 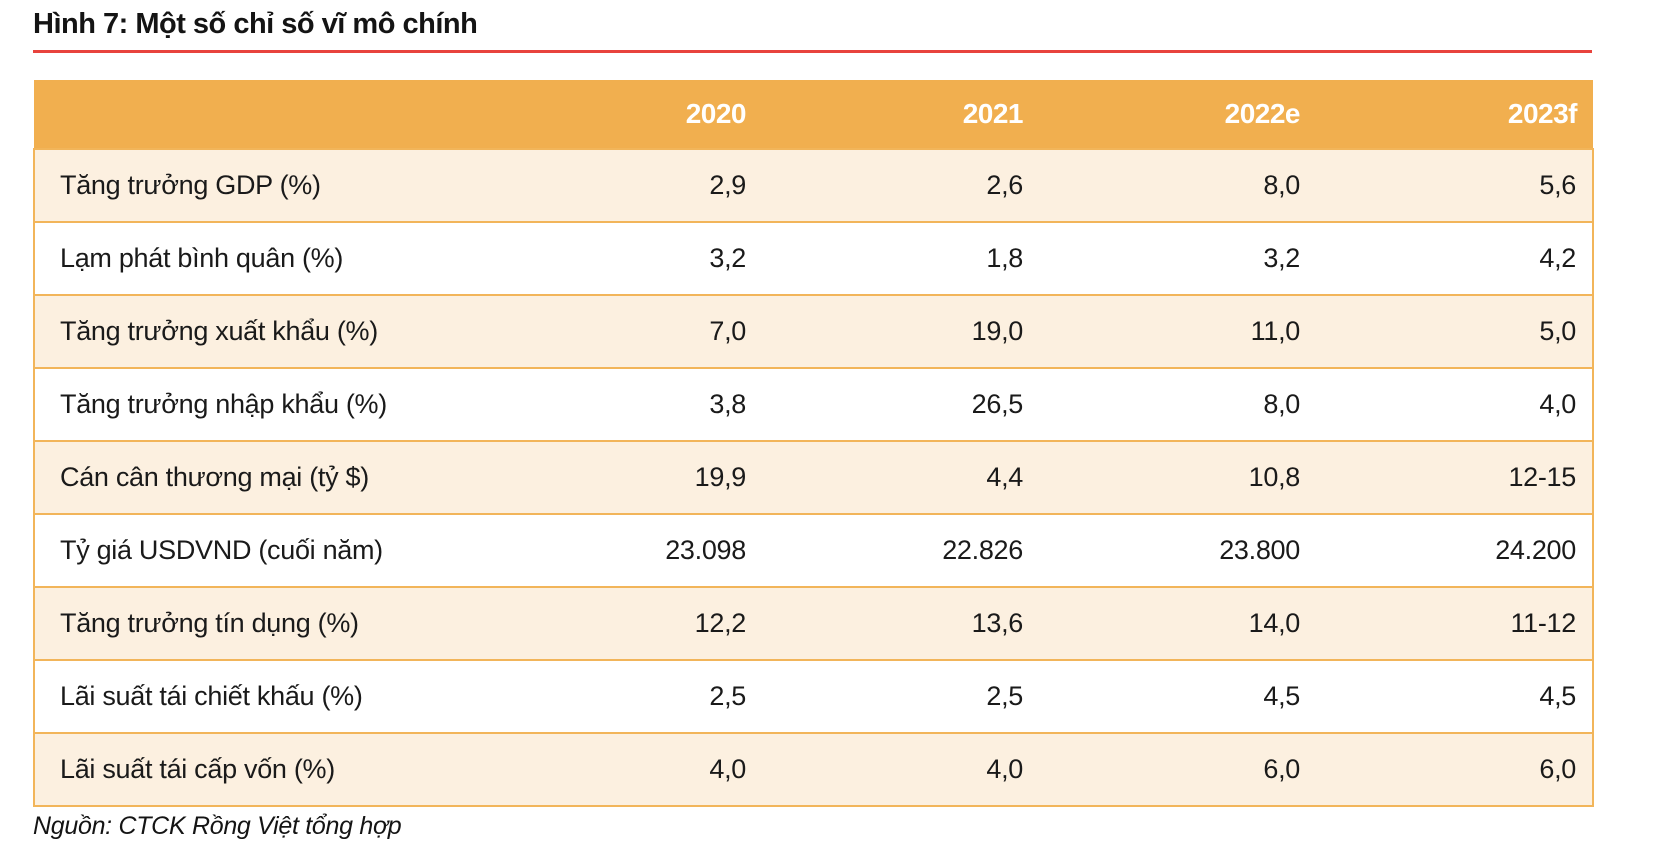 What do you see at coordinates (214, 477) in the screenshot?
I see `row-label: Cán cân thương mại (tỷ $)` at bounding box center [214, 477].